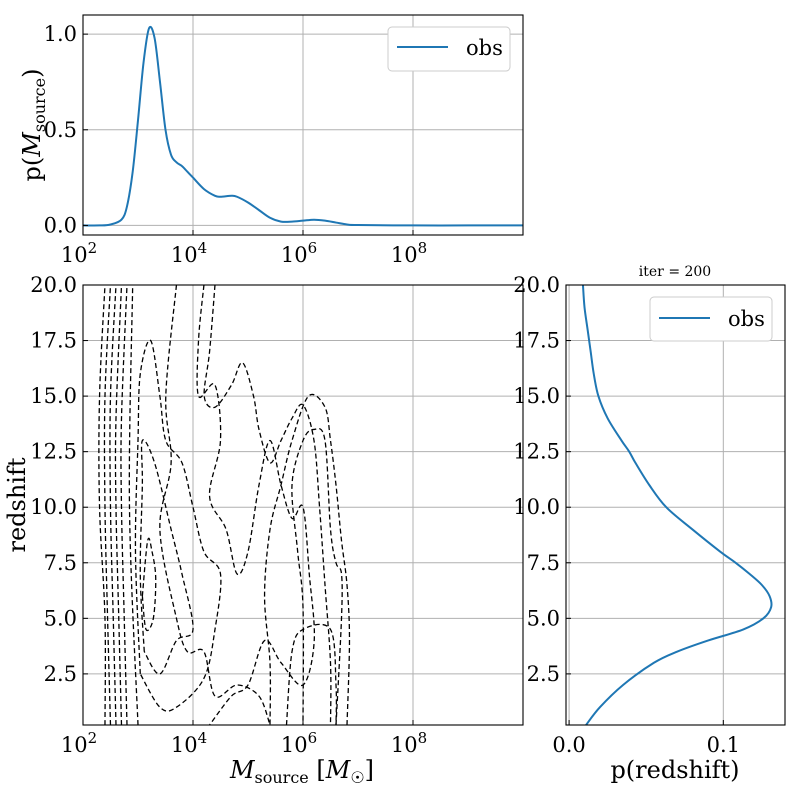  What do you see at coordinates (60, 674) in the screenshot?
I see `joint-contour-ytick-label: 2.5` at bounding box center [60, 674].